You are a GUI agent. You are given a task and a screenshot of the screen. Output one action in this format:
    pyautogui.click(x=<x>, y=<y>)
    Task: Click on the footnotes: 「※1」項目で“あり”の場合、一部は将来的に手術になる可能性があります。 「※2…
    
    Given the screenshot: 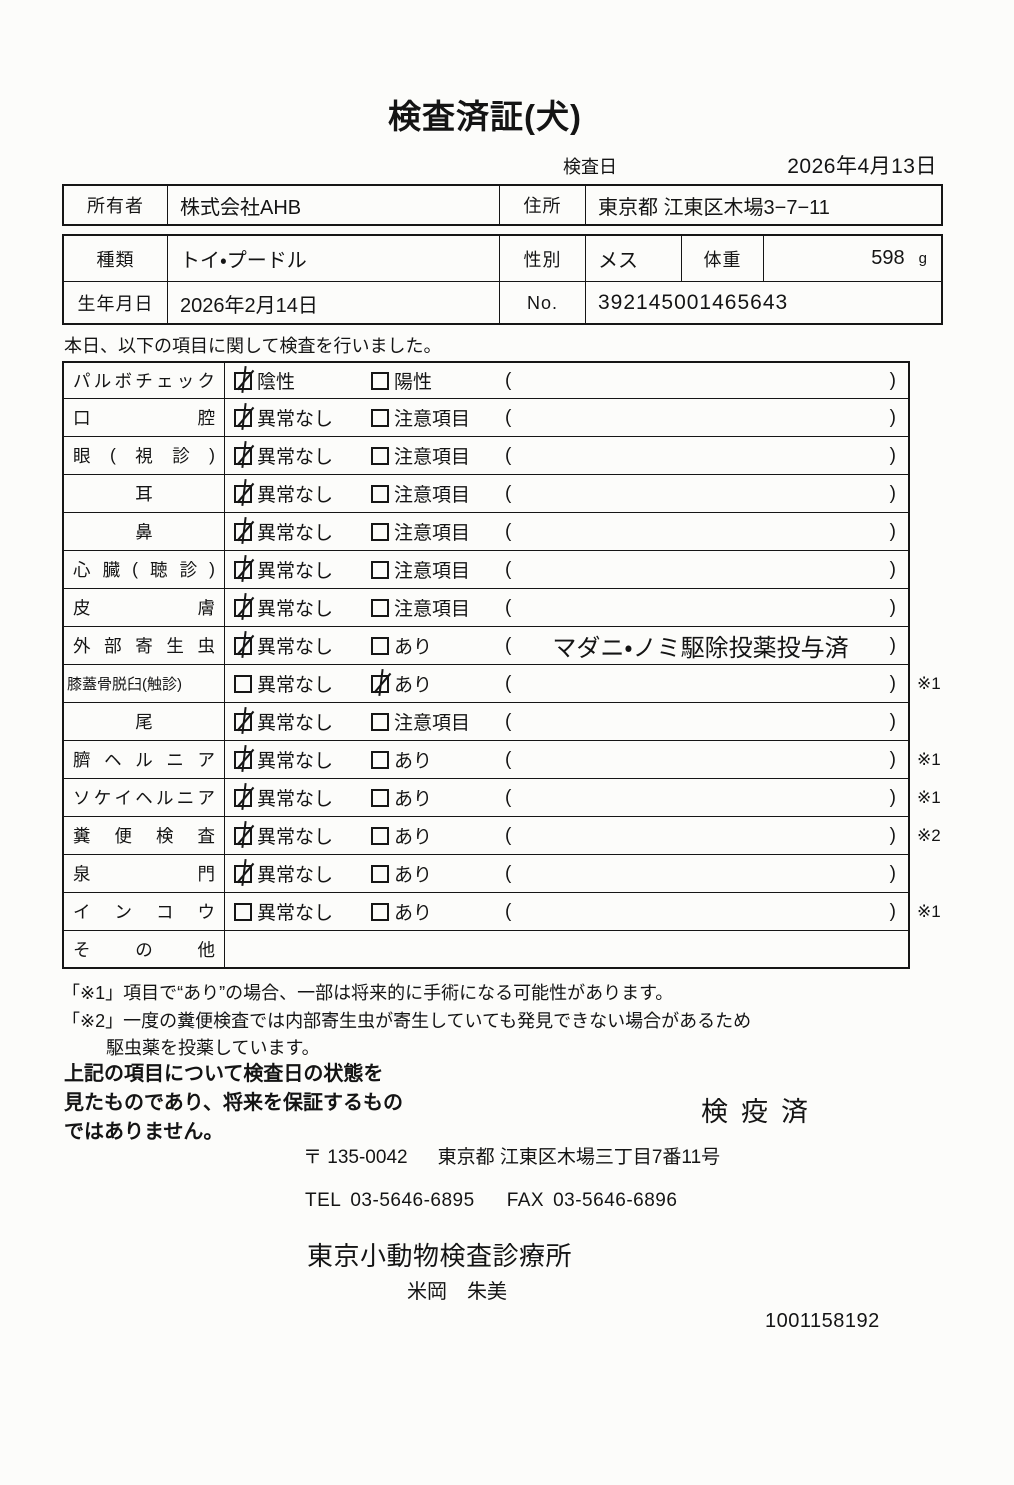 What is the action you would take?
    pyautogui.click(x=406, y=1021)
    